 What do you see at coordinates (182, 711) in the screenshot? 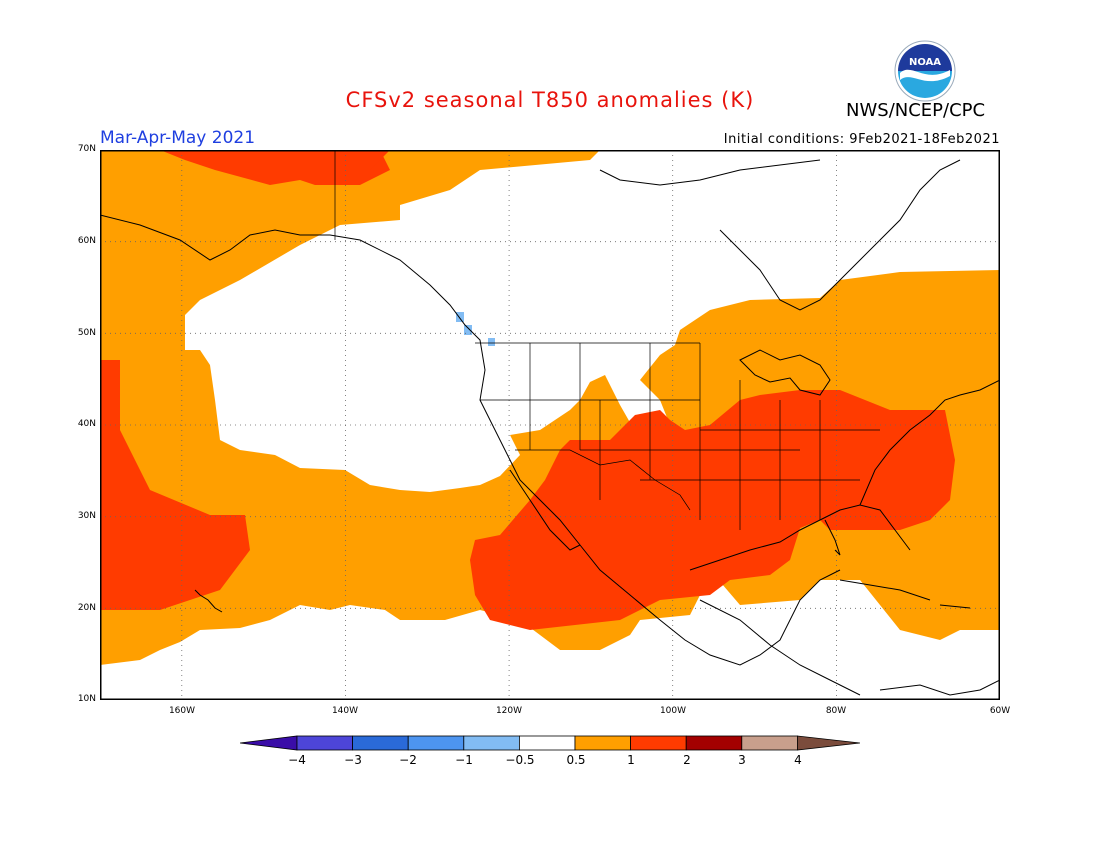
I see `lon-label: 160W` at bounding box center [182, 711].